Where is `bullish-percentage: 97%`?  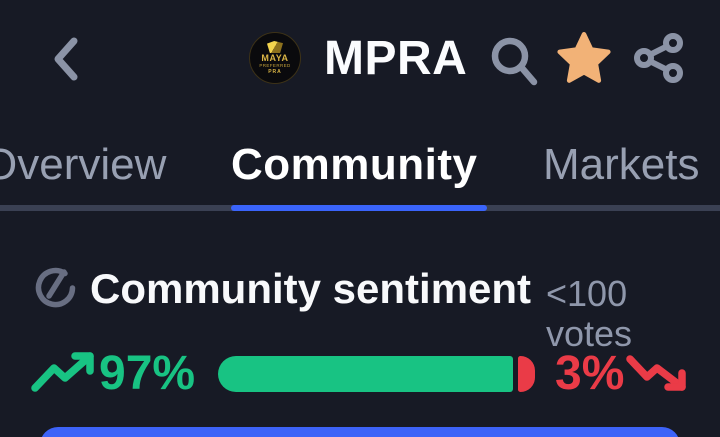
bullish-percentage: 97% is located at coordinates (147, 373).